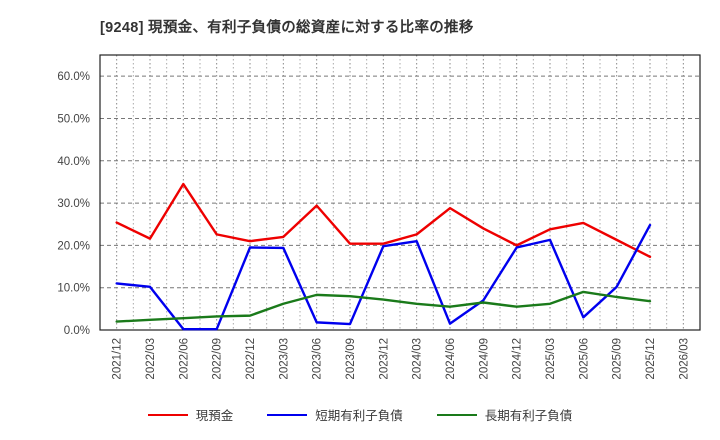  I want to click on y-axis-tick-label: 20.0%, so click(73, 246).